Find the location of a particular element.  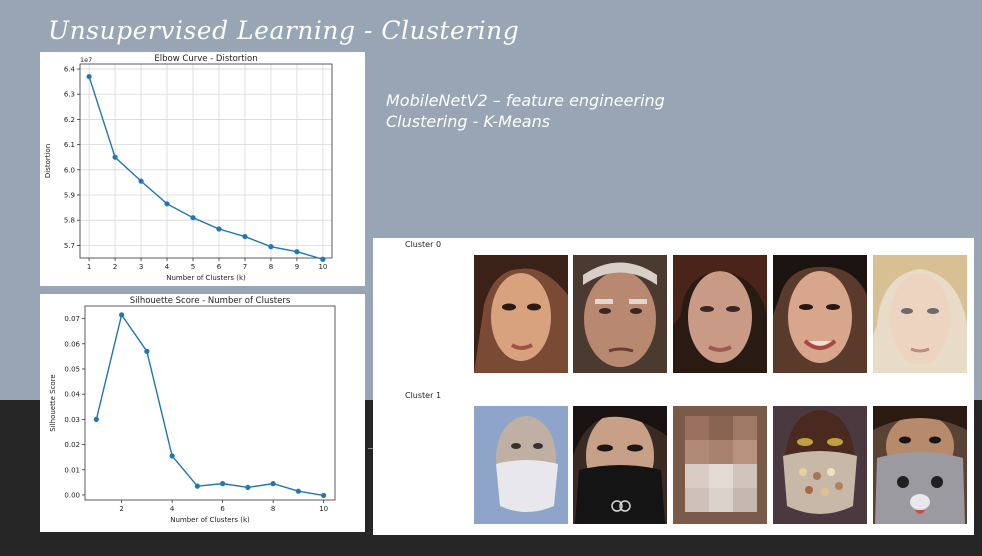

subtitle-line-1: MobileNetV2 – feature engineering is located at coordinates (525, 100).